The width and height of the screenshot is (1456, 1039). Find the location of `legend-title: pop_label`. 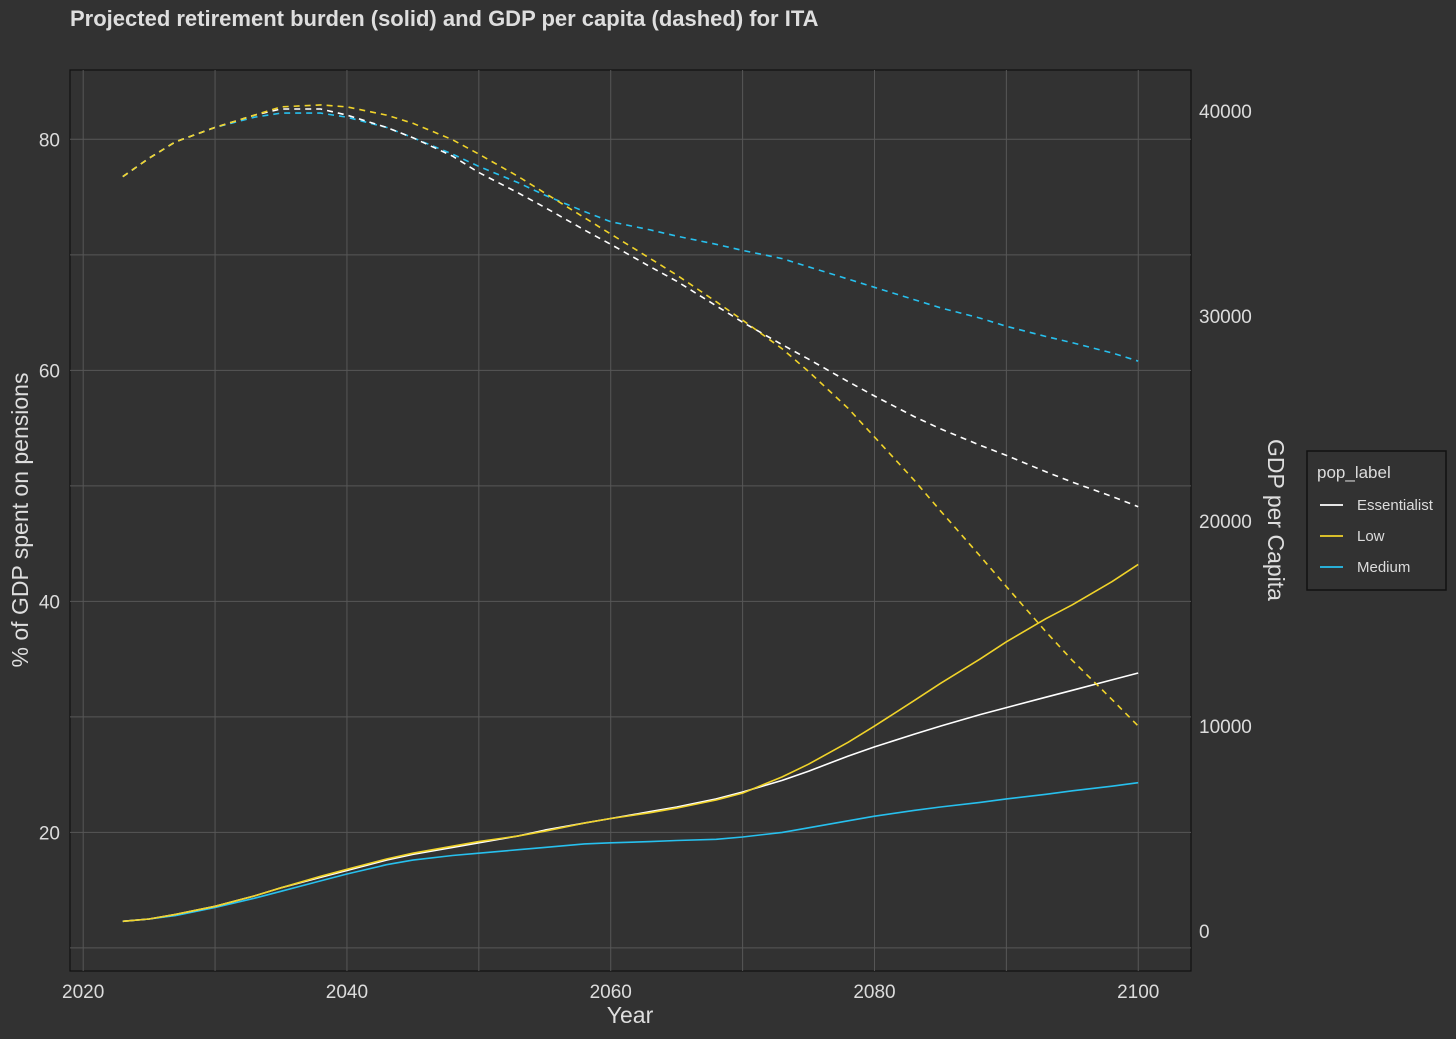

legend-title: pop_label is located at coordinates (1354, 472).